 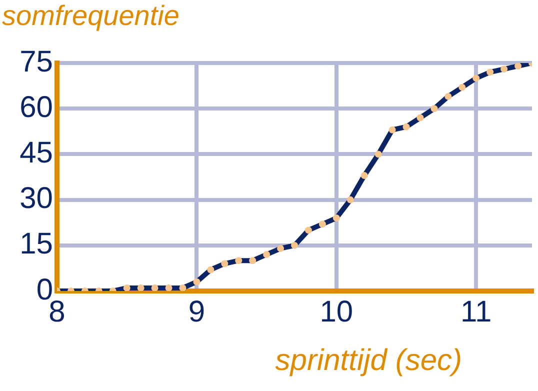 What do you see at coordinates (36, 199) in the screenshot?
I see `y-tick-label: 30` at bounding box center [36, 199].